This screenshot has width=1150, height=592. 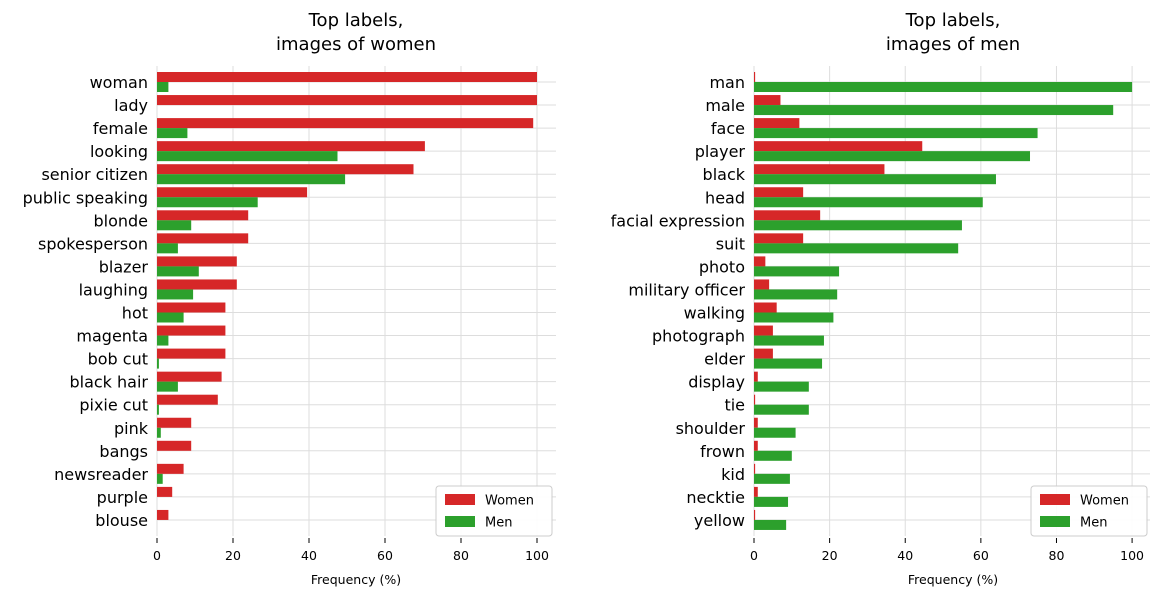 What do you see at coordinates (725, 197) in the screenshot?
I see `category-label: head` at bounding box center [725, 197].